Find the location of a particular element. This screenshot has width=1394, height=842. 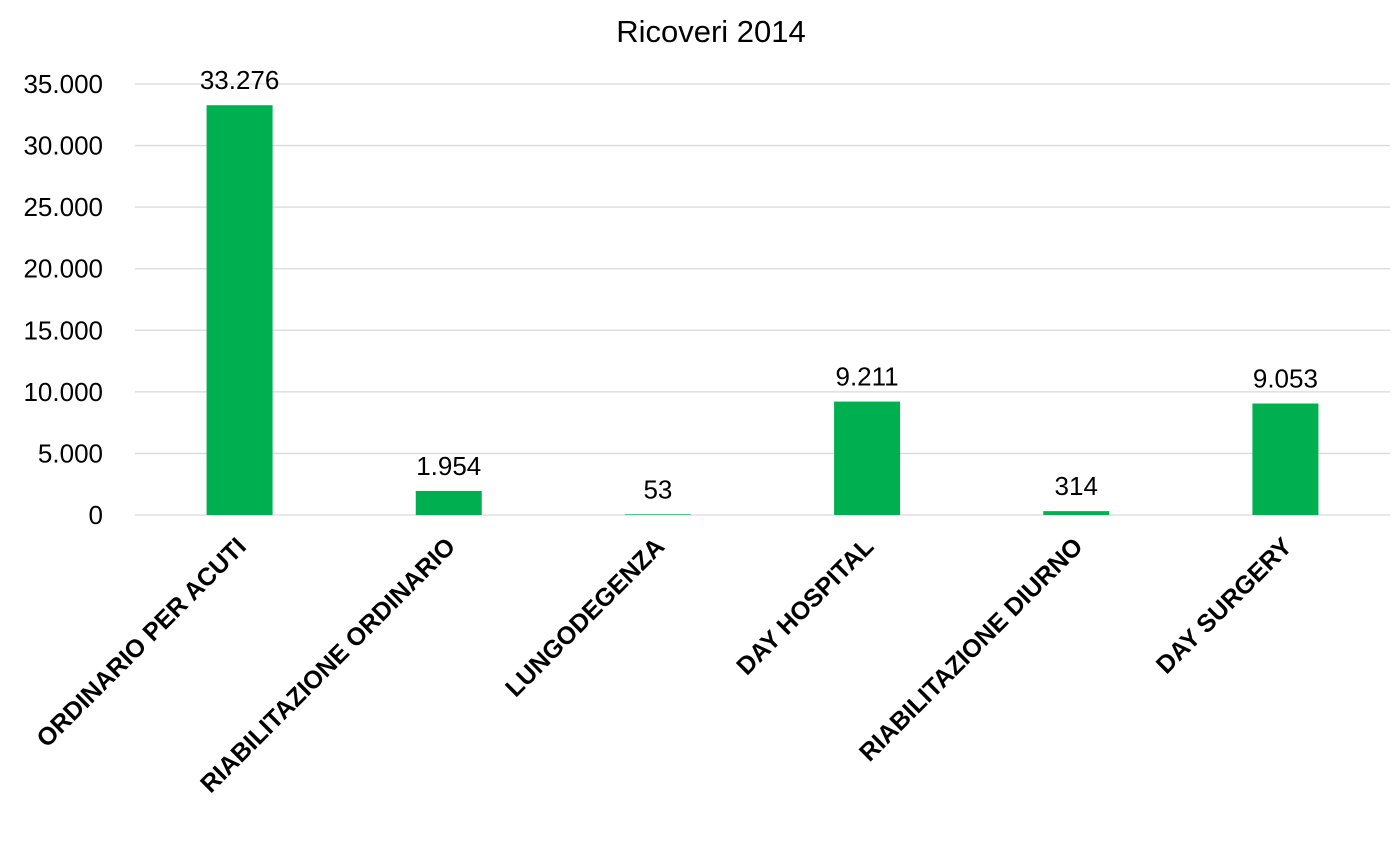

data-label: 314 is located at coordinates (1076, 486).